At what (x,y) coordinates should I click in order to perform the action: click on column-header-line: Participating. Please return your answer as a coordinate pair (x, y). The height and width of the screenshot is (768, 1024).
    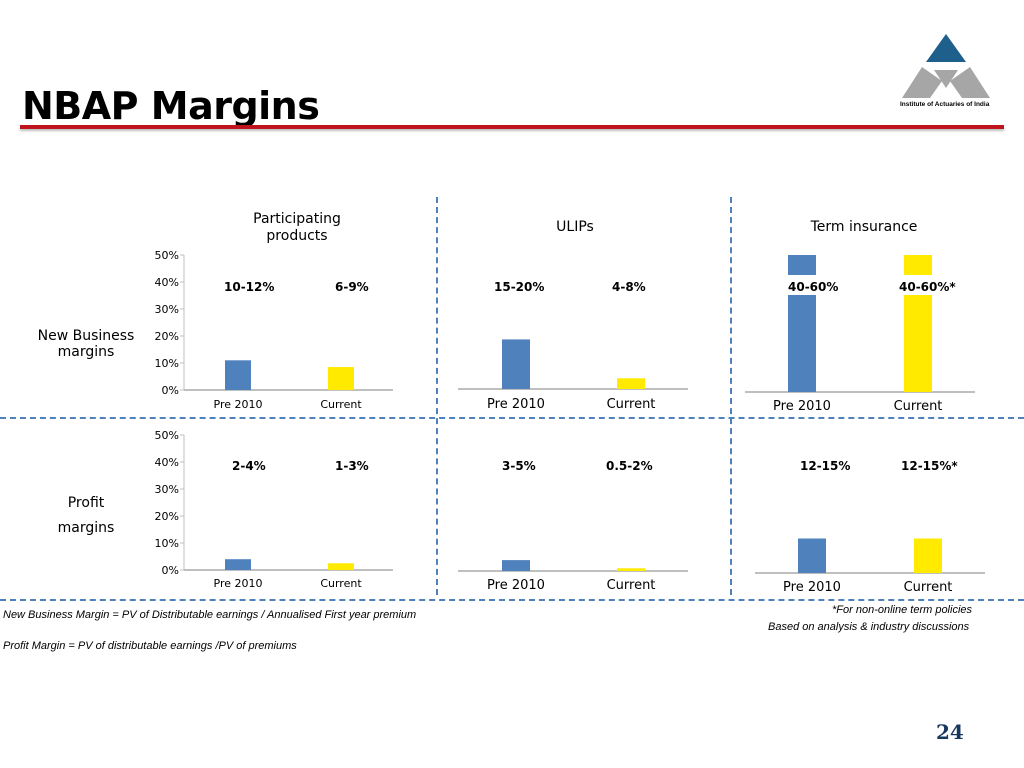
    Looking at the image, I should click on (297, 219).